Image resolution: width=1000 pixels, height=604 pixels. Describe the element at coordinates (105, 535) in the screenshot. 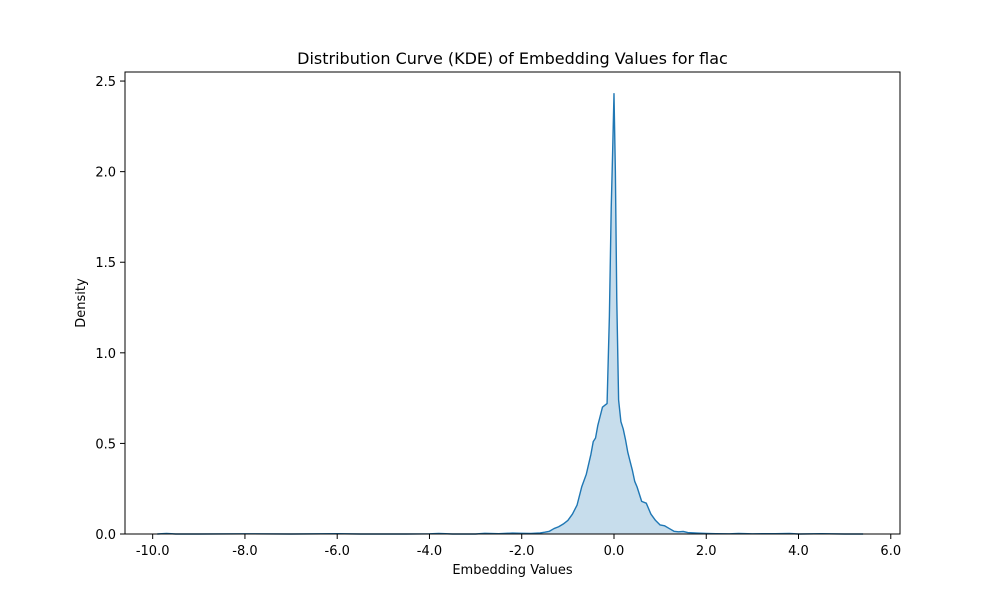

I see `y-tick-label: 0.0` at that location.